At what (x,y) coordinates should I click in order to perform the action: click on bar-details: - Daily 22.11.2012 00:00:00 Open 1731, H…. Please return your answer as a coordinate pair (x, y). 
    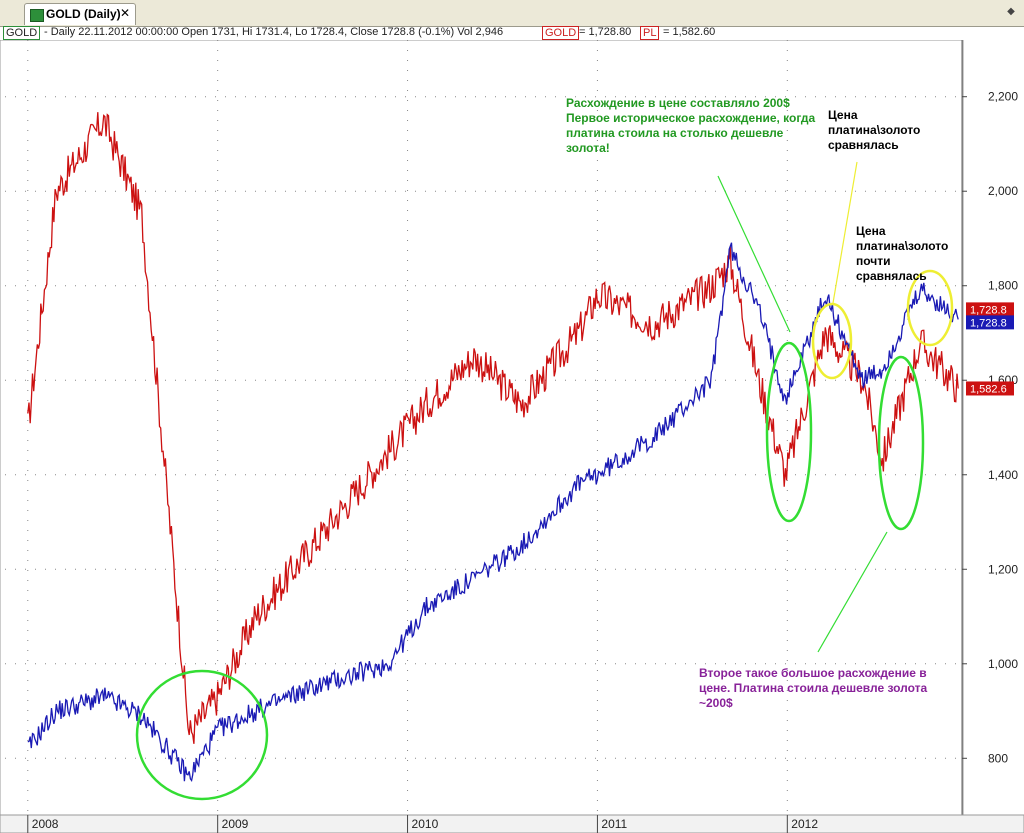
    Looking at the image, I should click on (274, 32).